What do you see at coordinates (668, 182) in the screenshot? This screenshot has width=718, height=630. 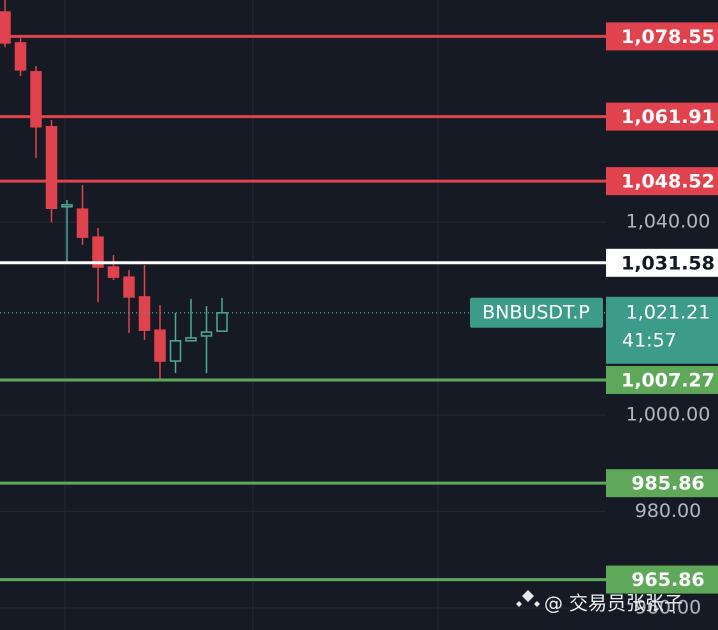 I see `level-label: 1,048.52` at bounding box center [668, 182].